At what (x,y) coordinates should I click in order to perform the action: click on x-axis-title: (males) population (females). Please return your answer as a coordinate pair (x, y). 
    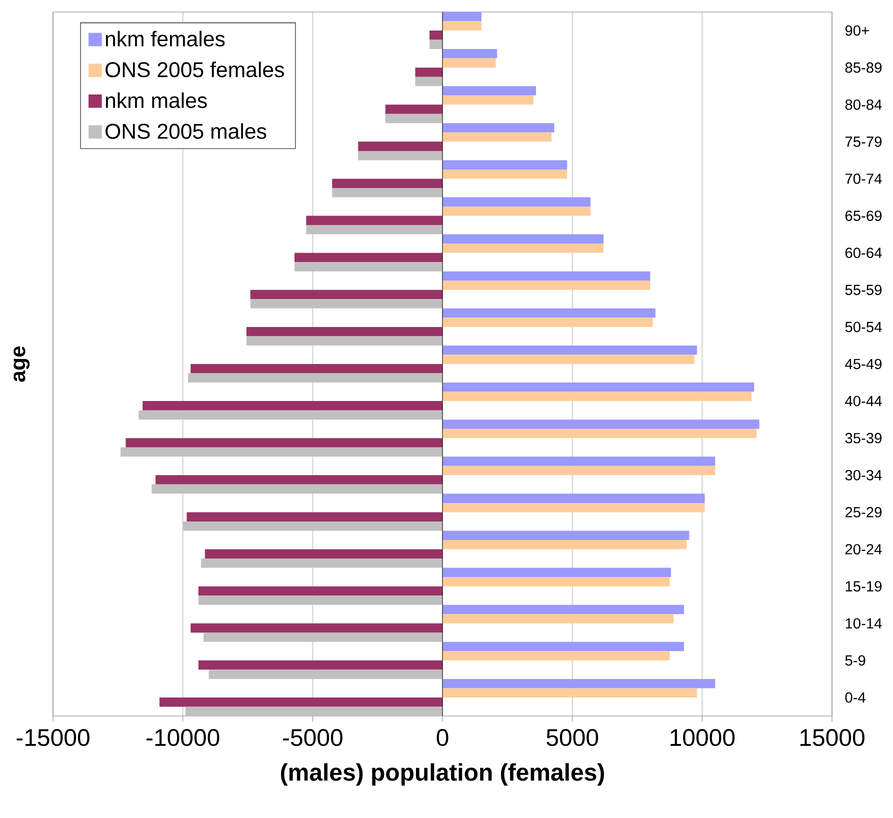
    Looking at the image, I should click on (442, 774).